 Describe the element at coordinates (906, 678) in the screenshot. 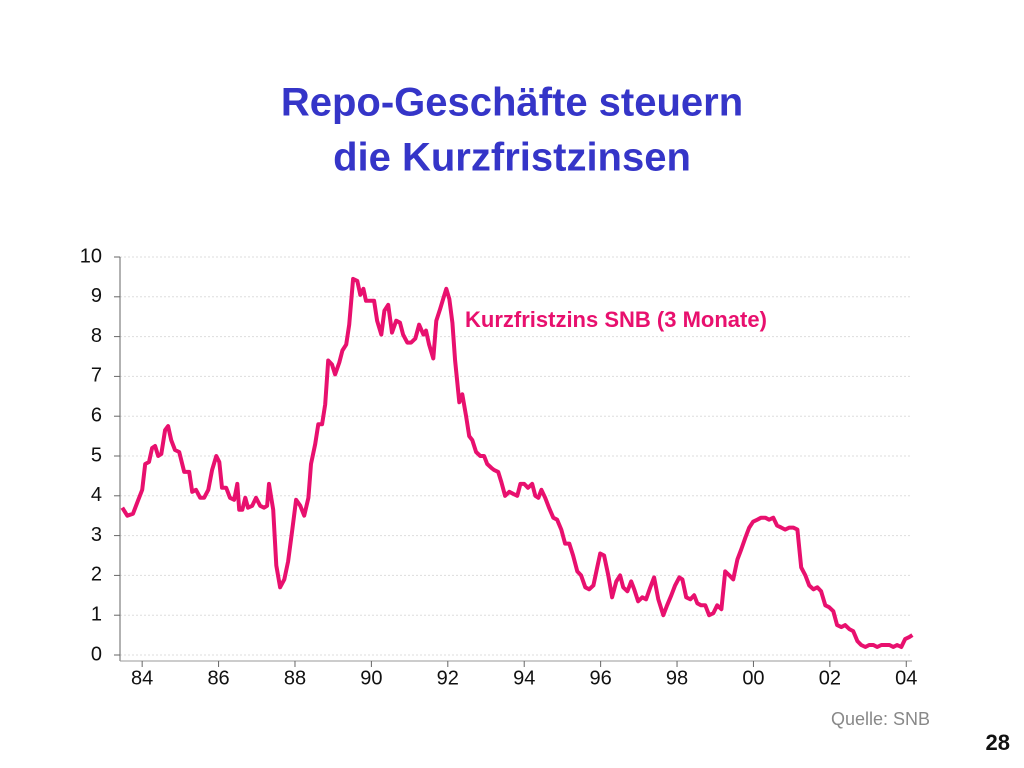

I see `x-tick-label: 04` at that location.